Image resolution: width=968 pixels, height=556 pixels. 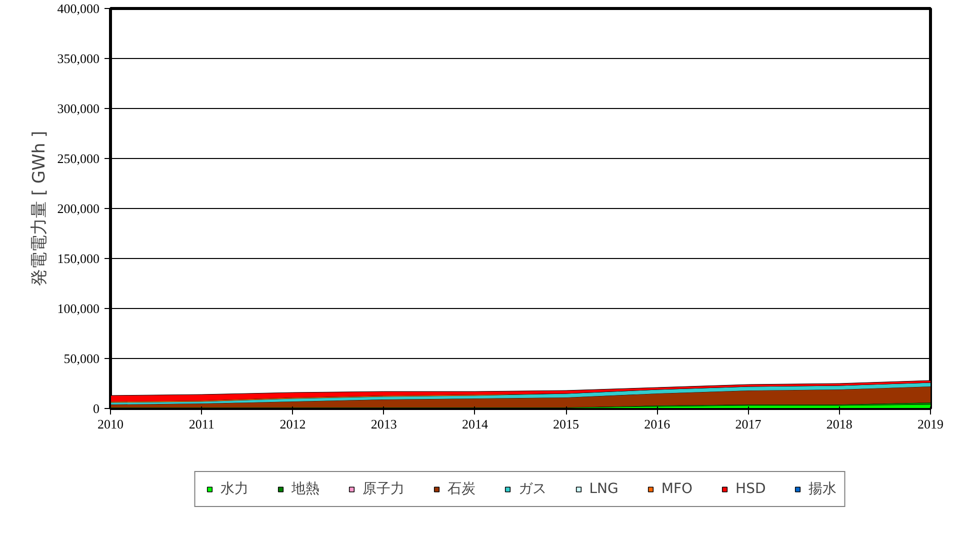 What do you see at coordinates (566, 424) in the screenshot?
I see `x-tick-label: 2015` at bounding box center [566, 424].